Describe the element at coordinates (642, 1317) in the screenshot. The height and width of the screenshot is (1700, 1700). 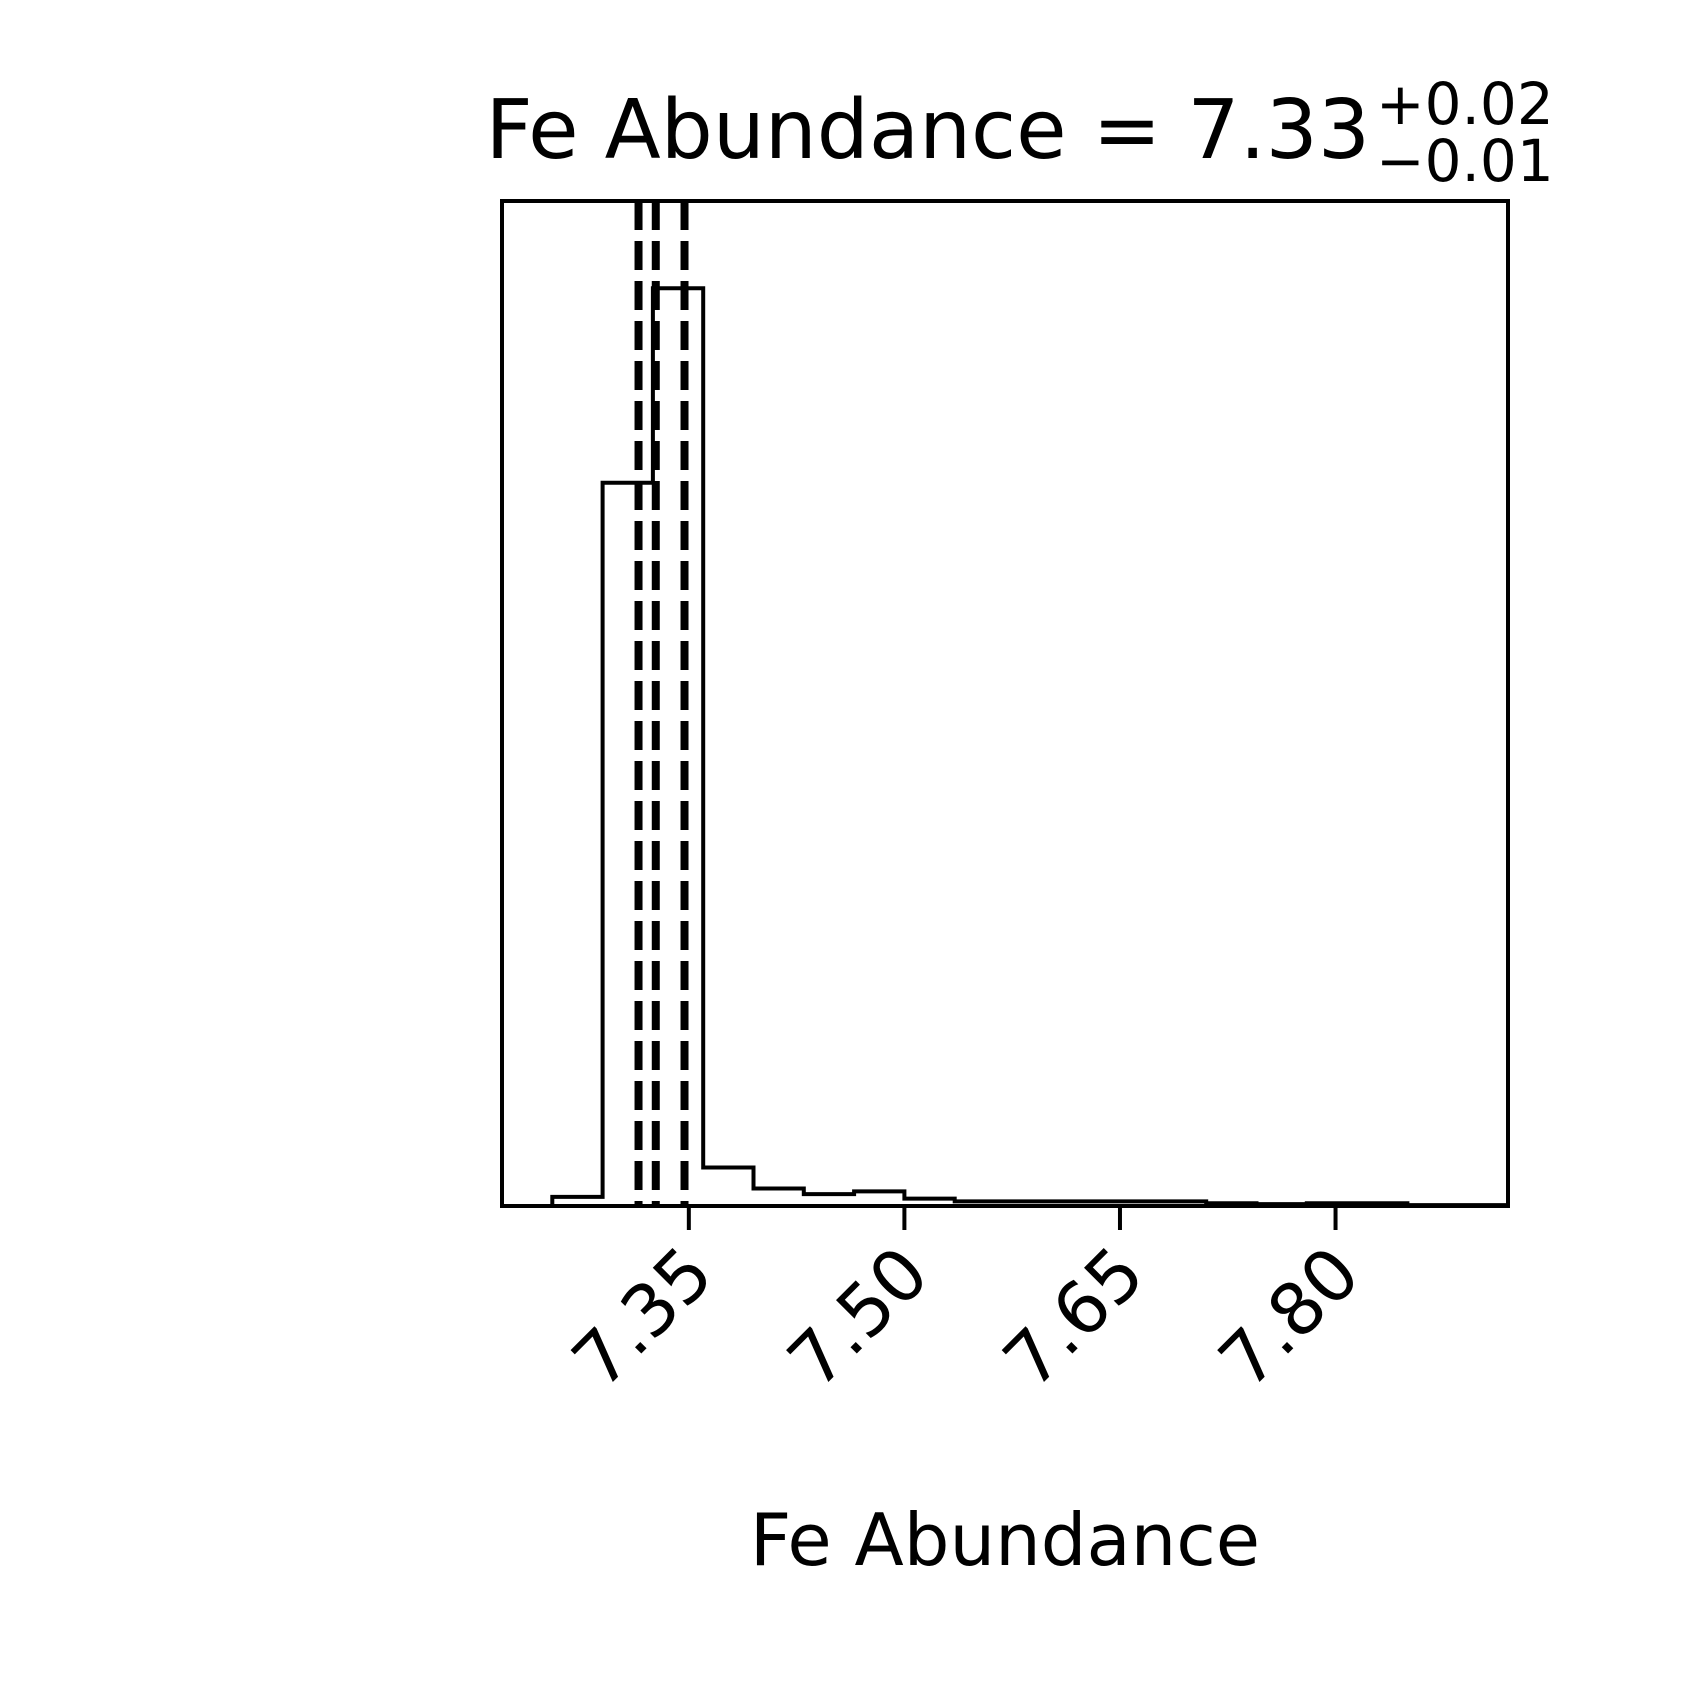
I see `x-tick-label-1: 7.35` at that location.